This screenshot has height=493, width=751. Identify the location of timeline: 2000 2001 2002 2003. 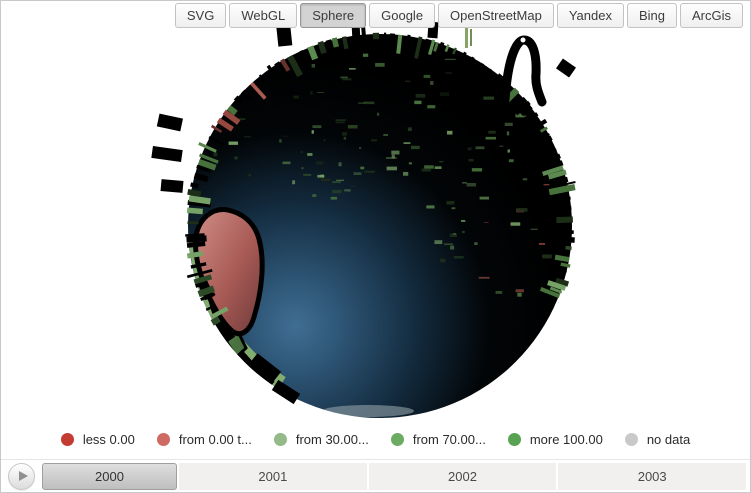
(375, 475).